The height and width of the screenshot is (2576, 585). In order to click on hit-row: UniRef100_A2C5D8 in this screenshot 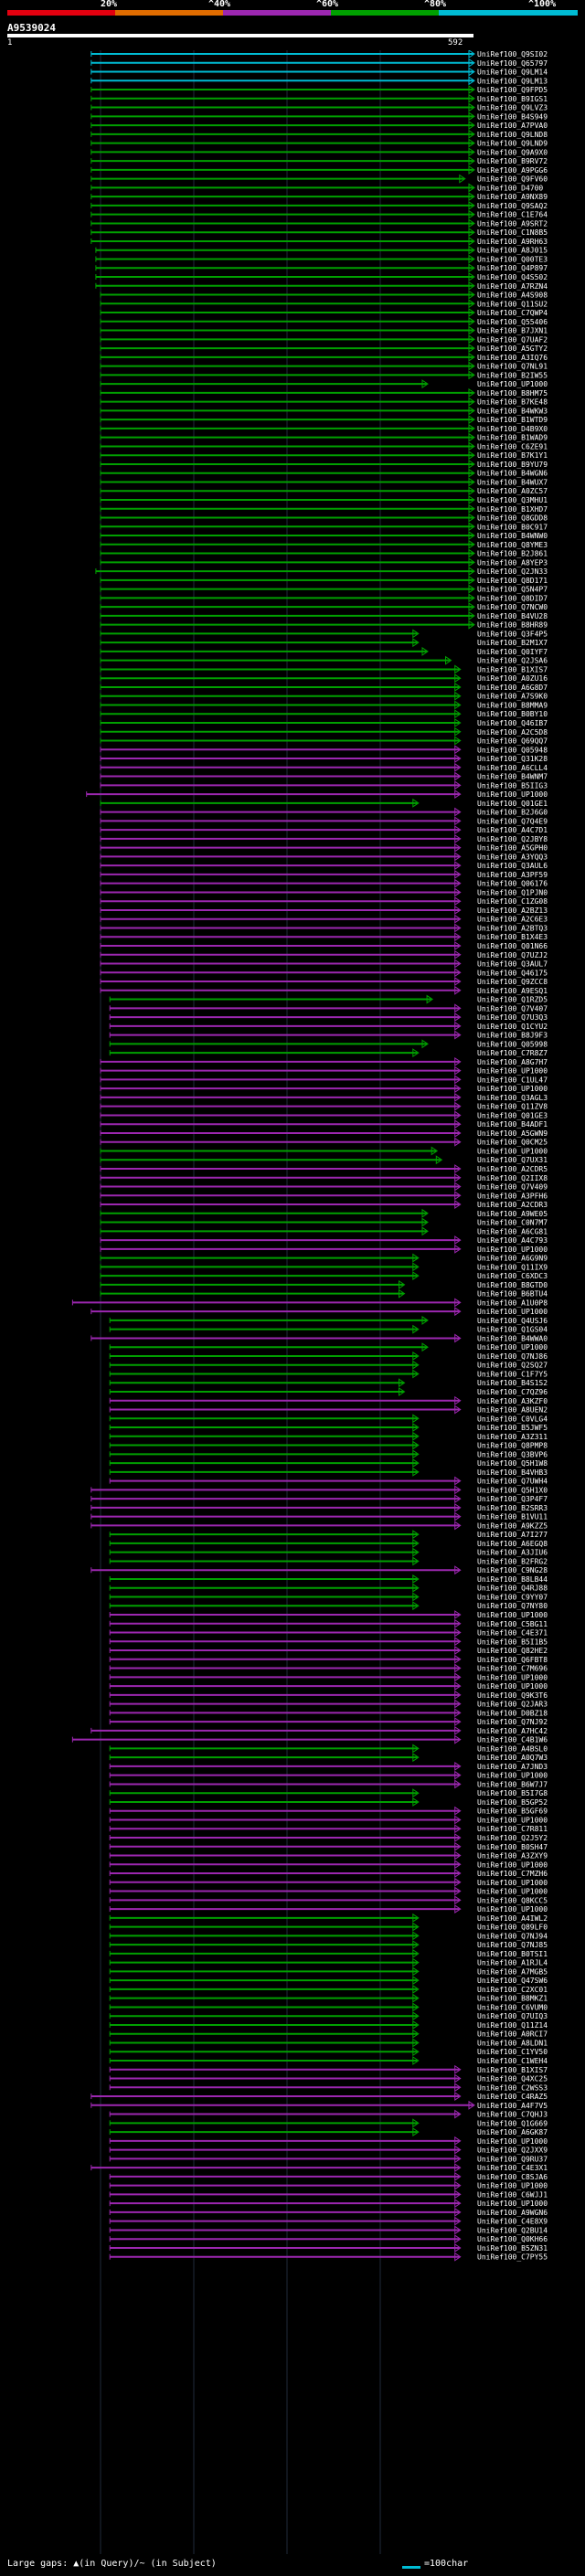, I will do `click(324, 731)`.